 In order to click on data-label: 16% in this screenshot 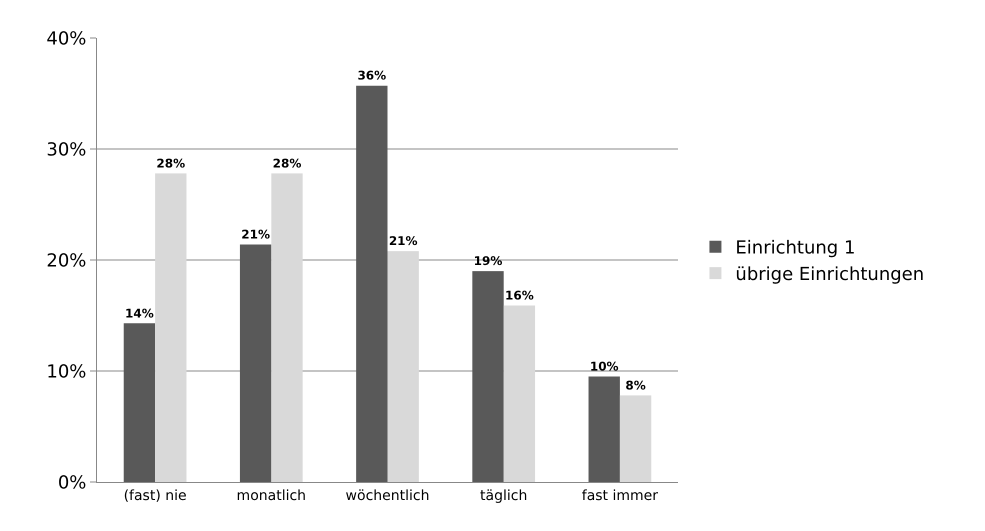, I will do `click(519, 295)`.